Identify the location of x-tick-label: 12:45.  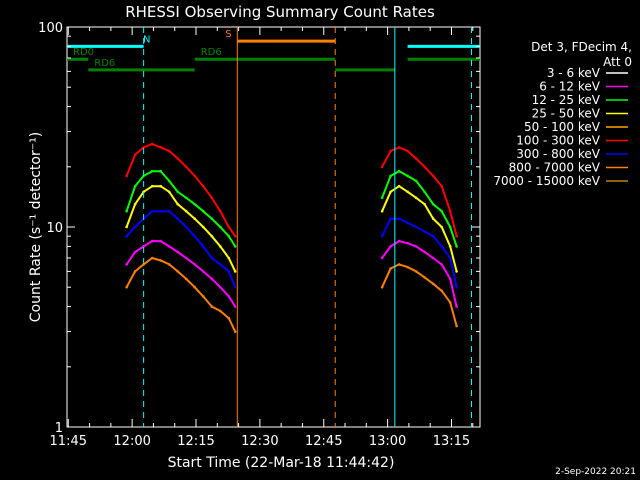
(323, 441).